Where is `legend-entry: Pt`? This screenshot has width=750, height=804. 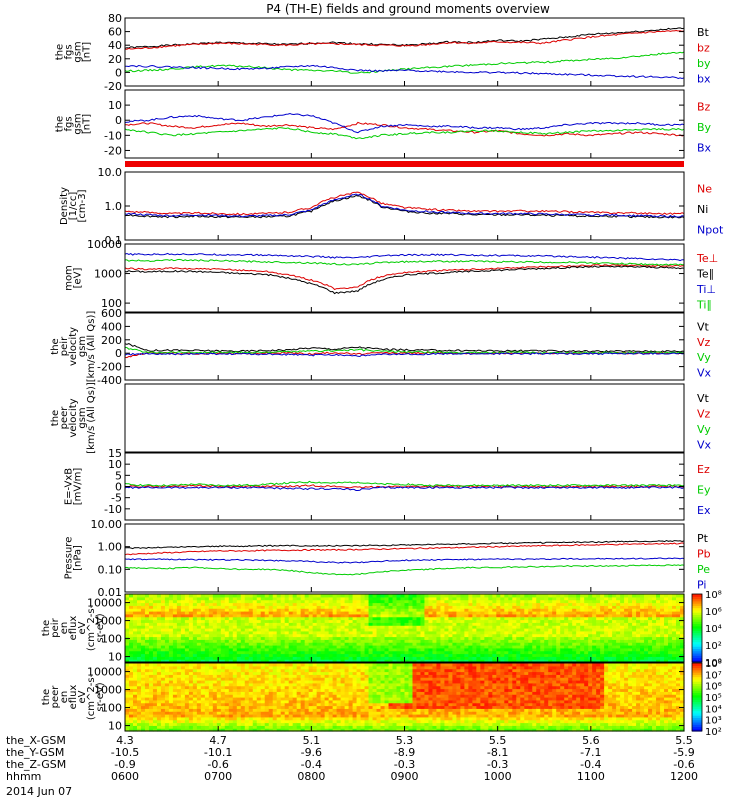 legend-entry: Pt is located at coordinates (703, 538).